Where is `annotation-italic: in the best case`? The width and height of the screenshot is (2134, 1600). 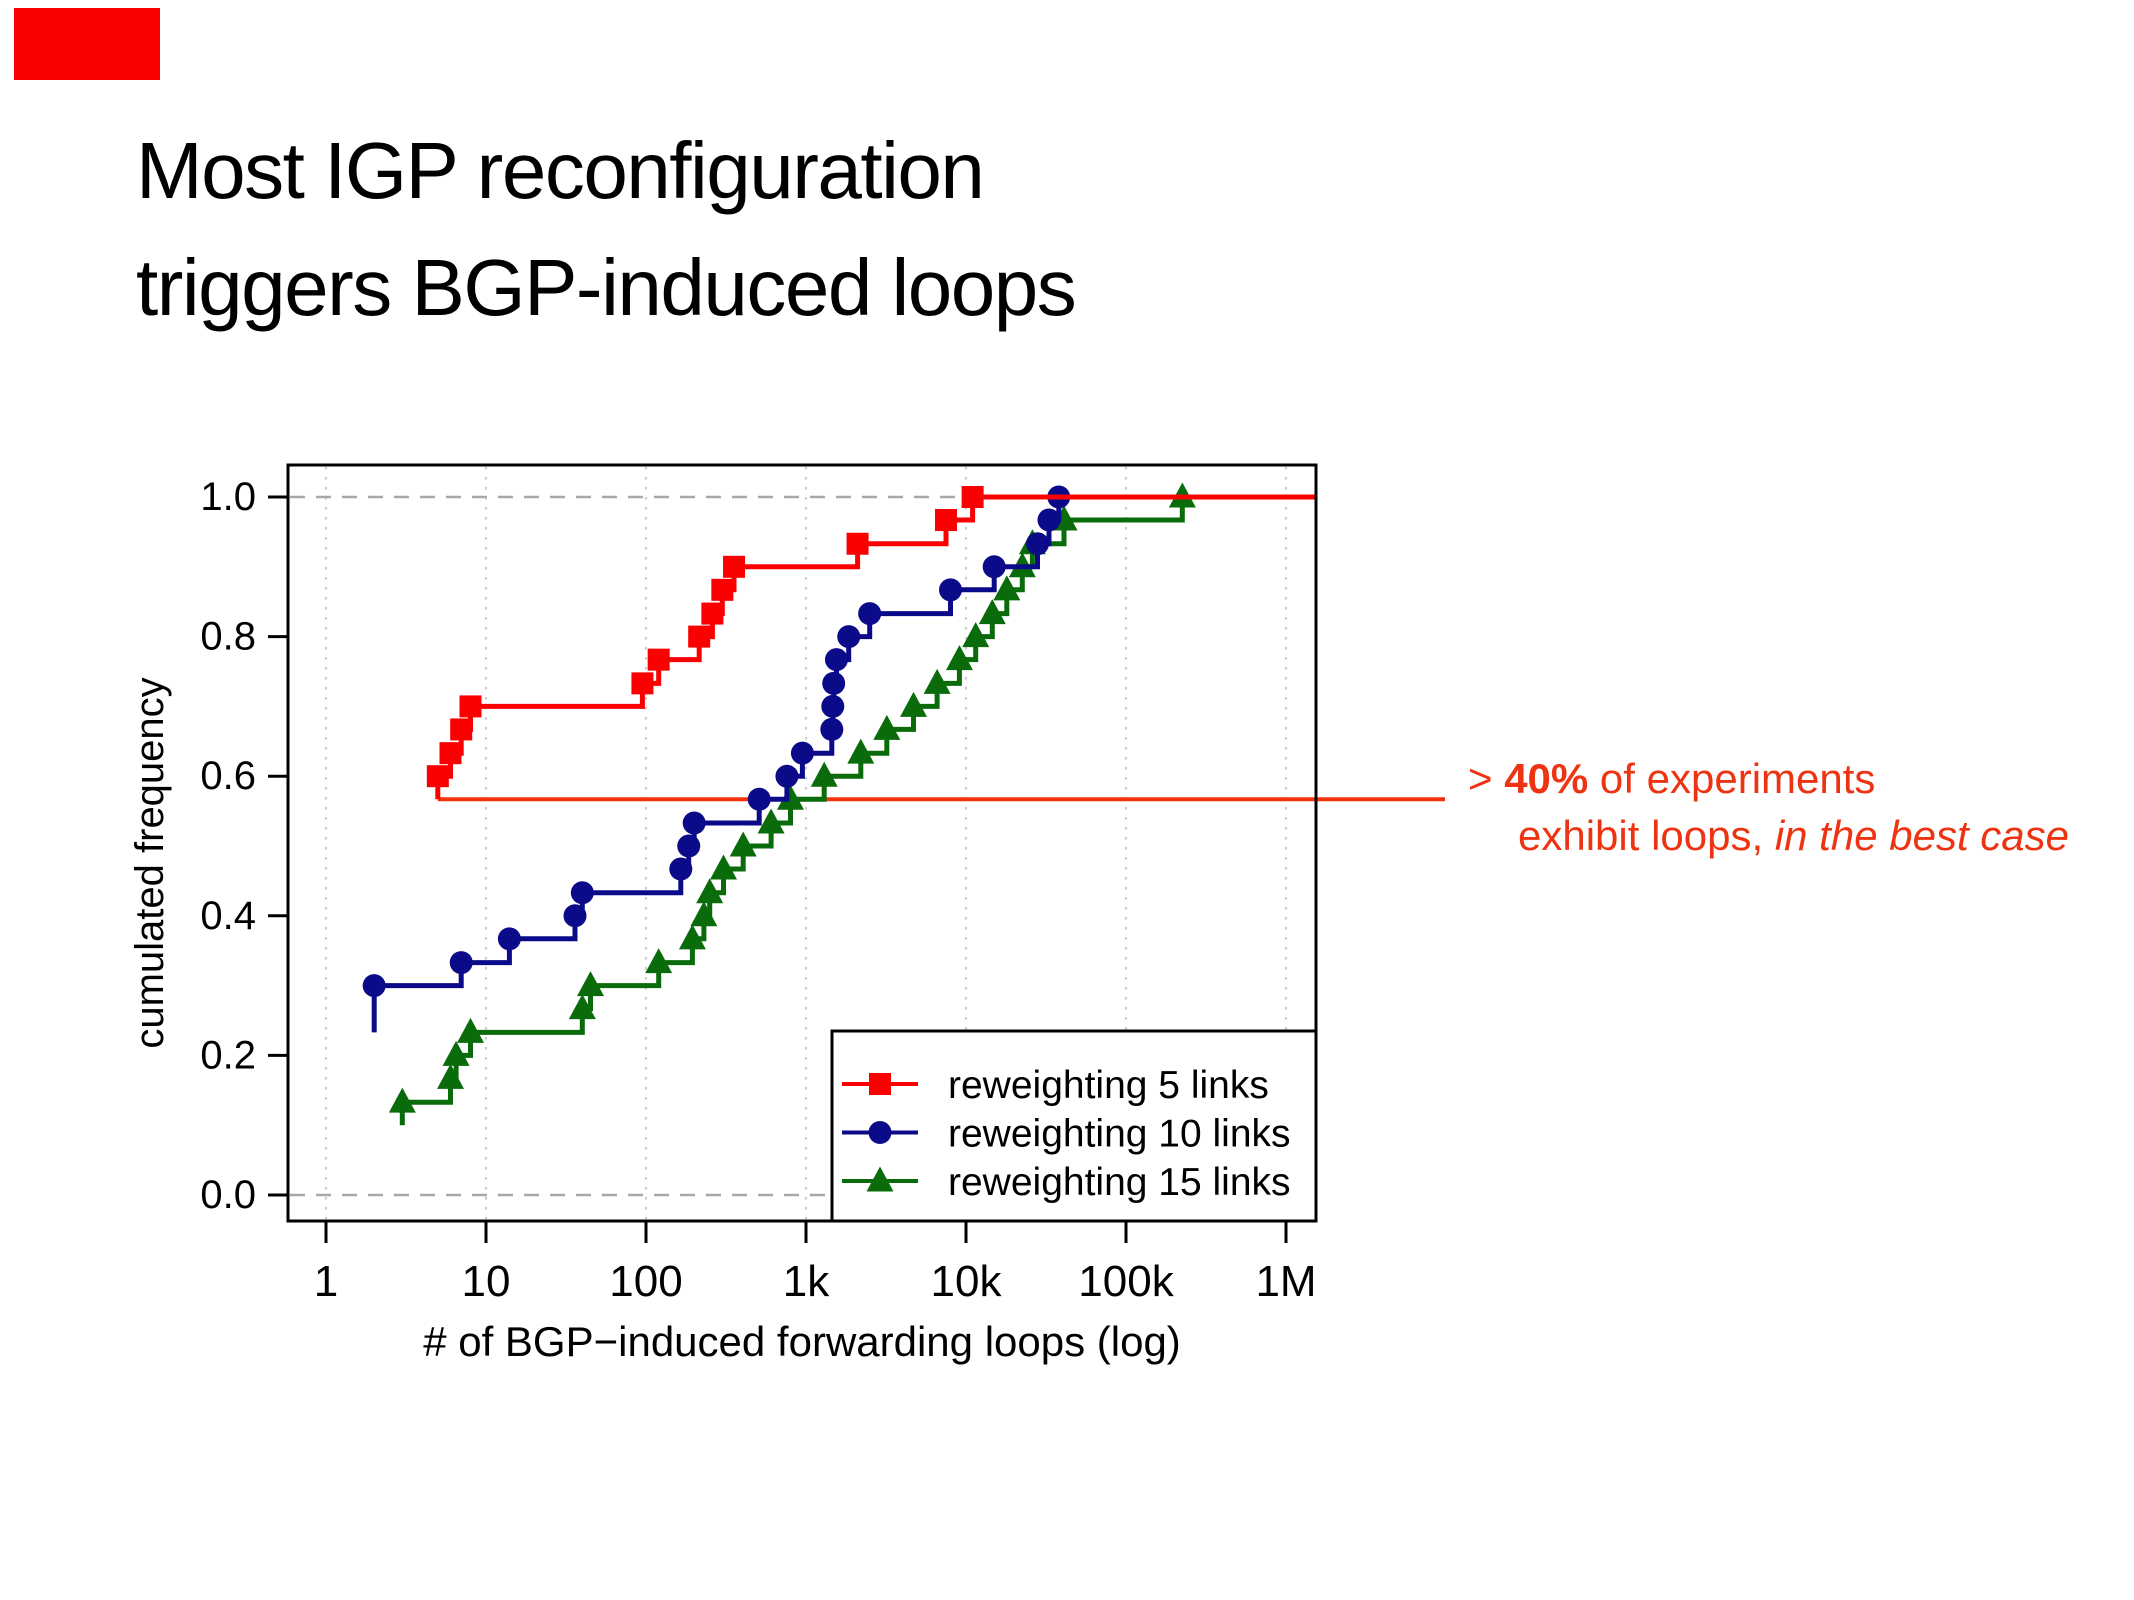
annotation-italic: in the best case is located at coordinates (1922, 835).